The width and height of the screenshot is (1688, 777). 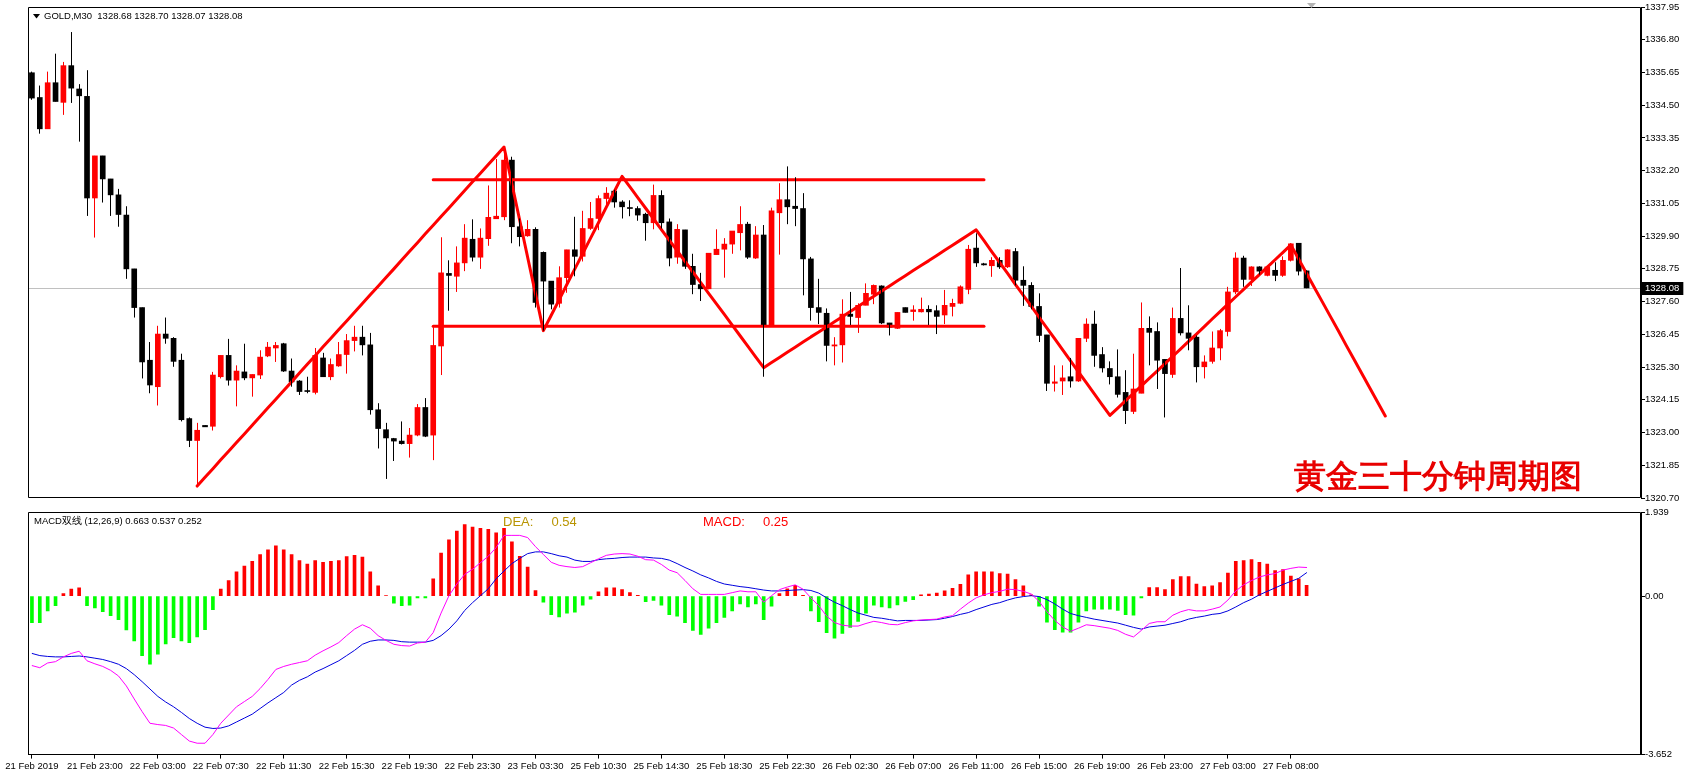 What do you see at coordinates (346, 765) in the screenshot?
I see `x-tick-label: 22 Feb 15:30` at bounding box center [346, 765].